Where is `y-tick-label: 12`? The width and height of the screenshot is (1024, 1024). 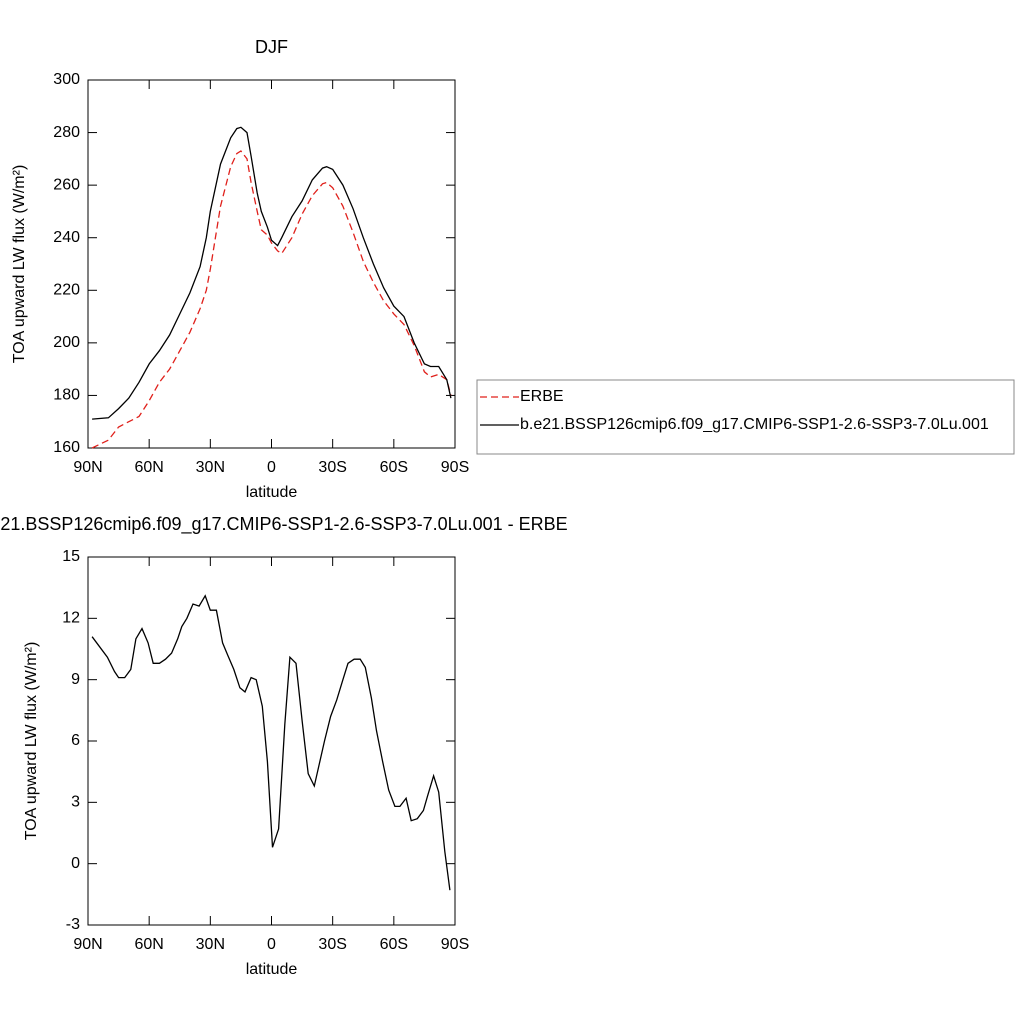 y-tick-label: 12 is located at coordinates (71, 618).